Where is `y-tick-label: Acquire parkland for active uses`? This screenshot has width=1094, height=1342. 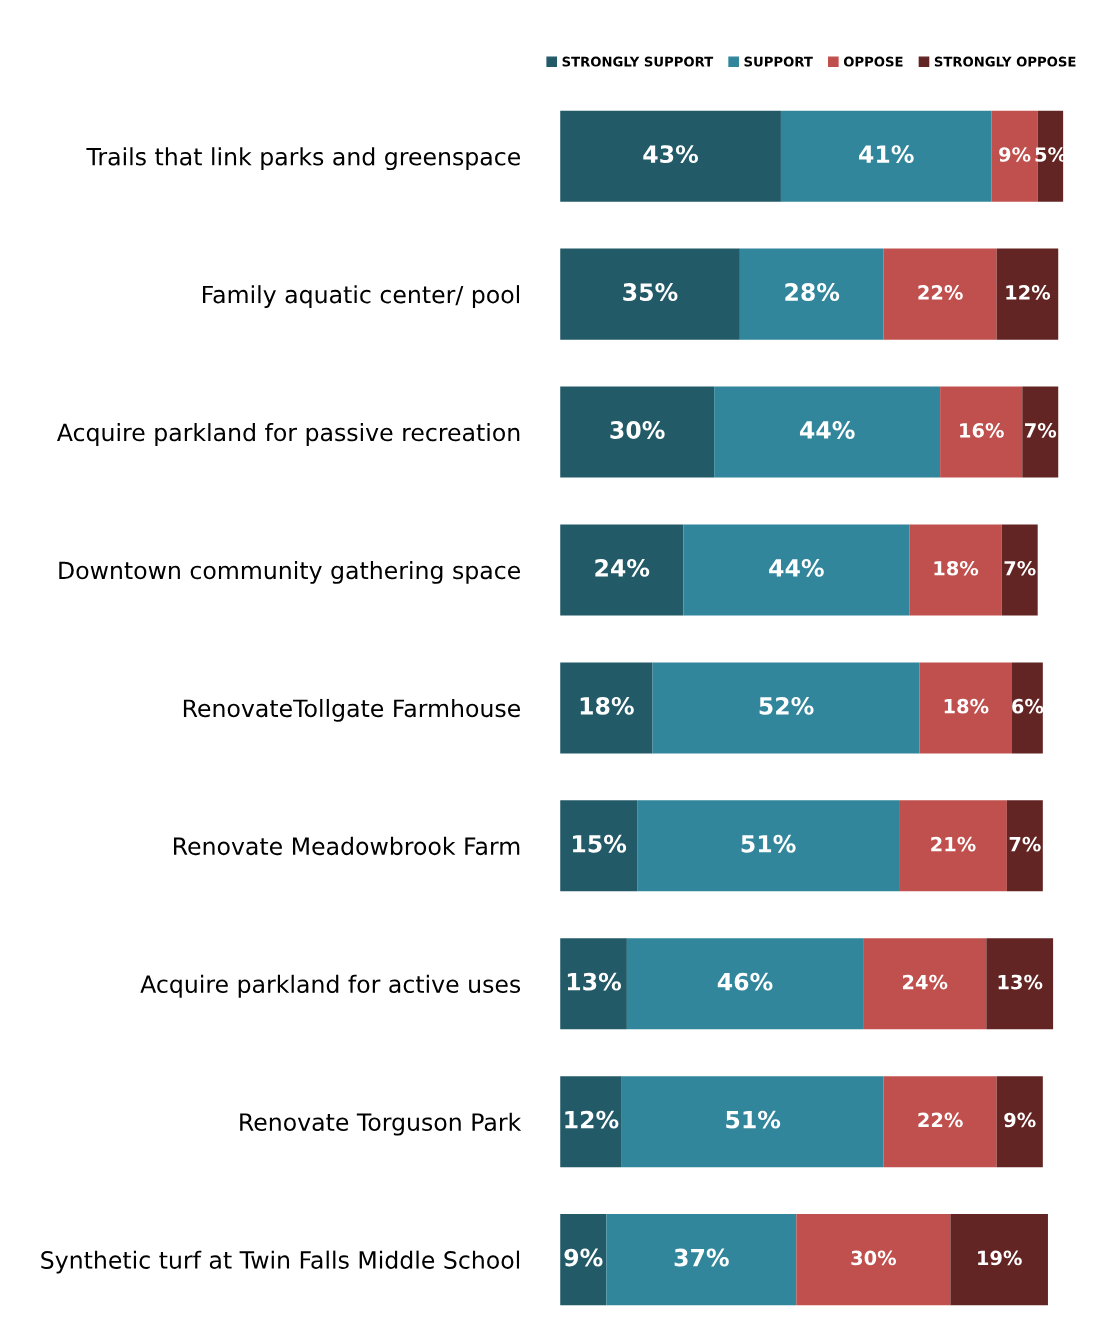
y-tick-label: Acquire parkland for active uses is located at coordinates (330, 986).